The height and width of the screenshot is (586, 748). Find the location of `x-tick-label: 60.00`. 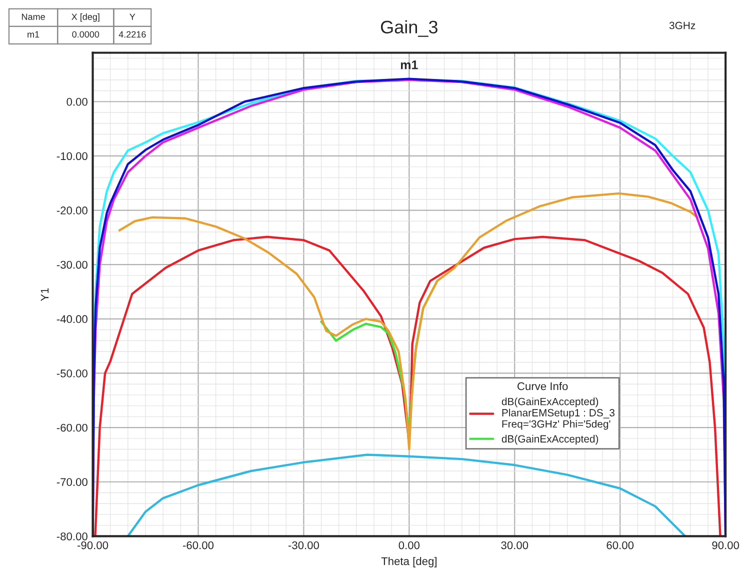

x-tick-label: 60.00 is located at coordinates (620, 545).